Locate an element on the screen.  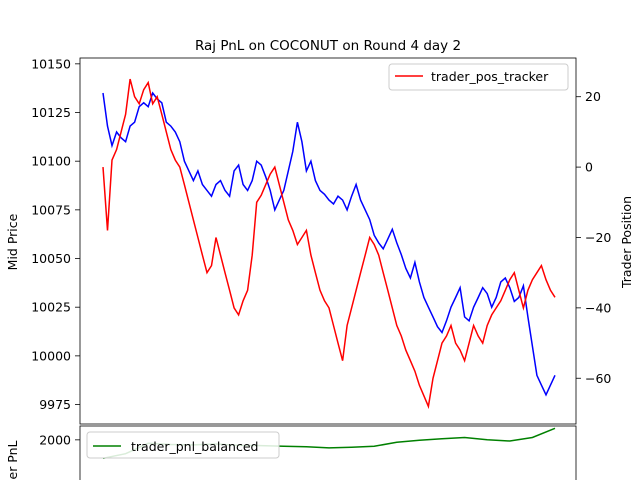
legend-label: trader_pos_tracker is located at coordinates (490, 76).